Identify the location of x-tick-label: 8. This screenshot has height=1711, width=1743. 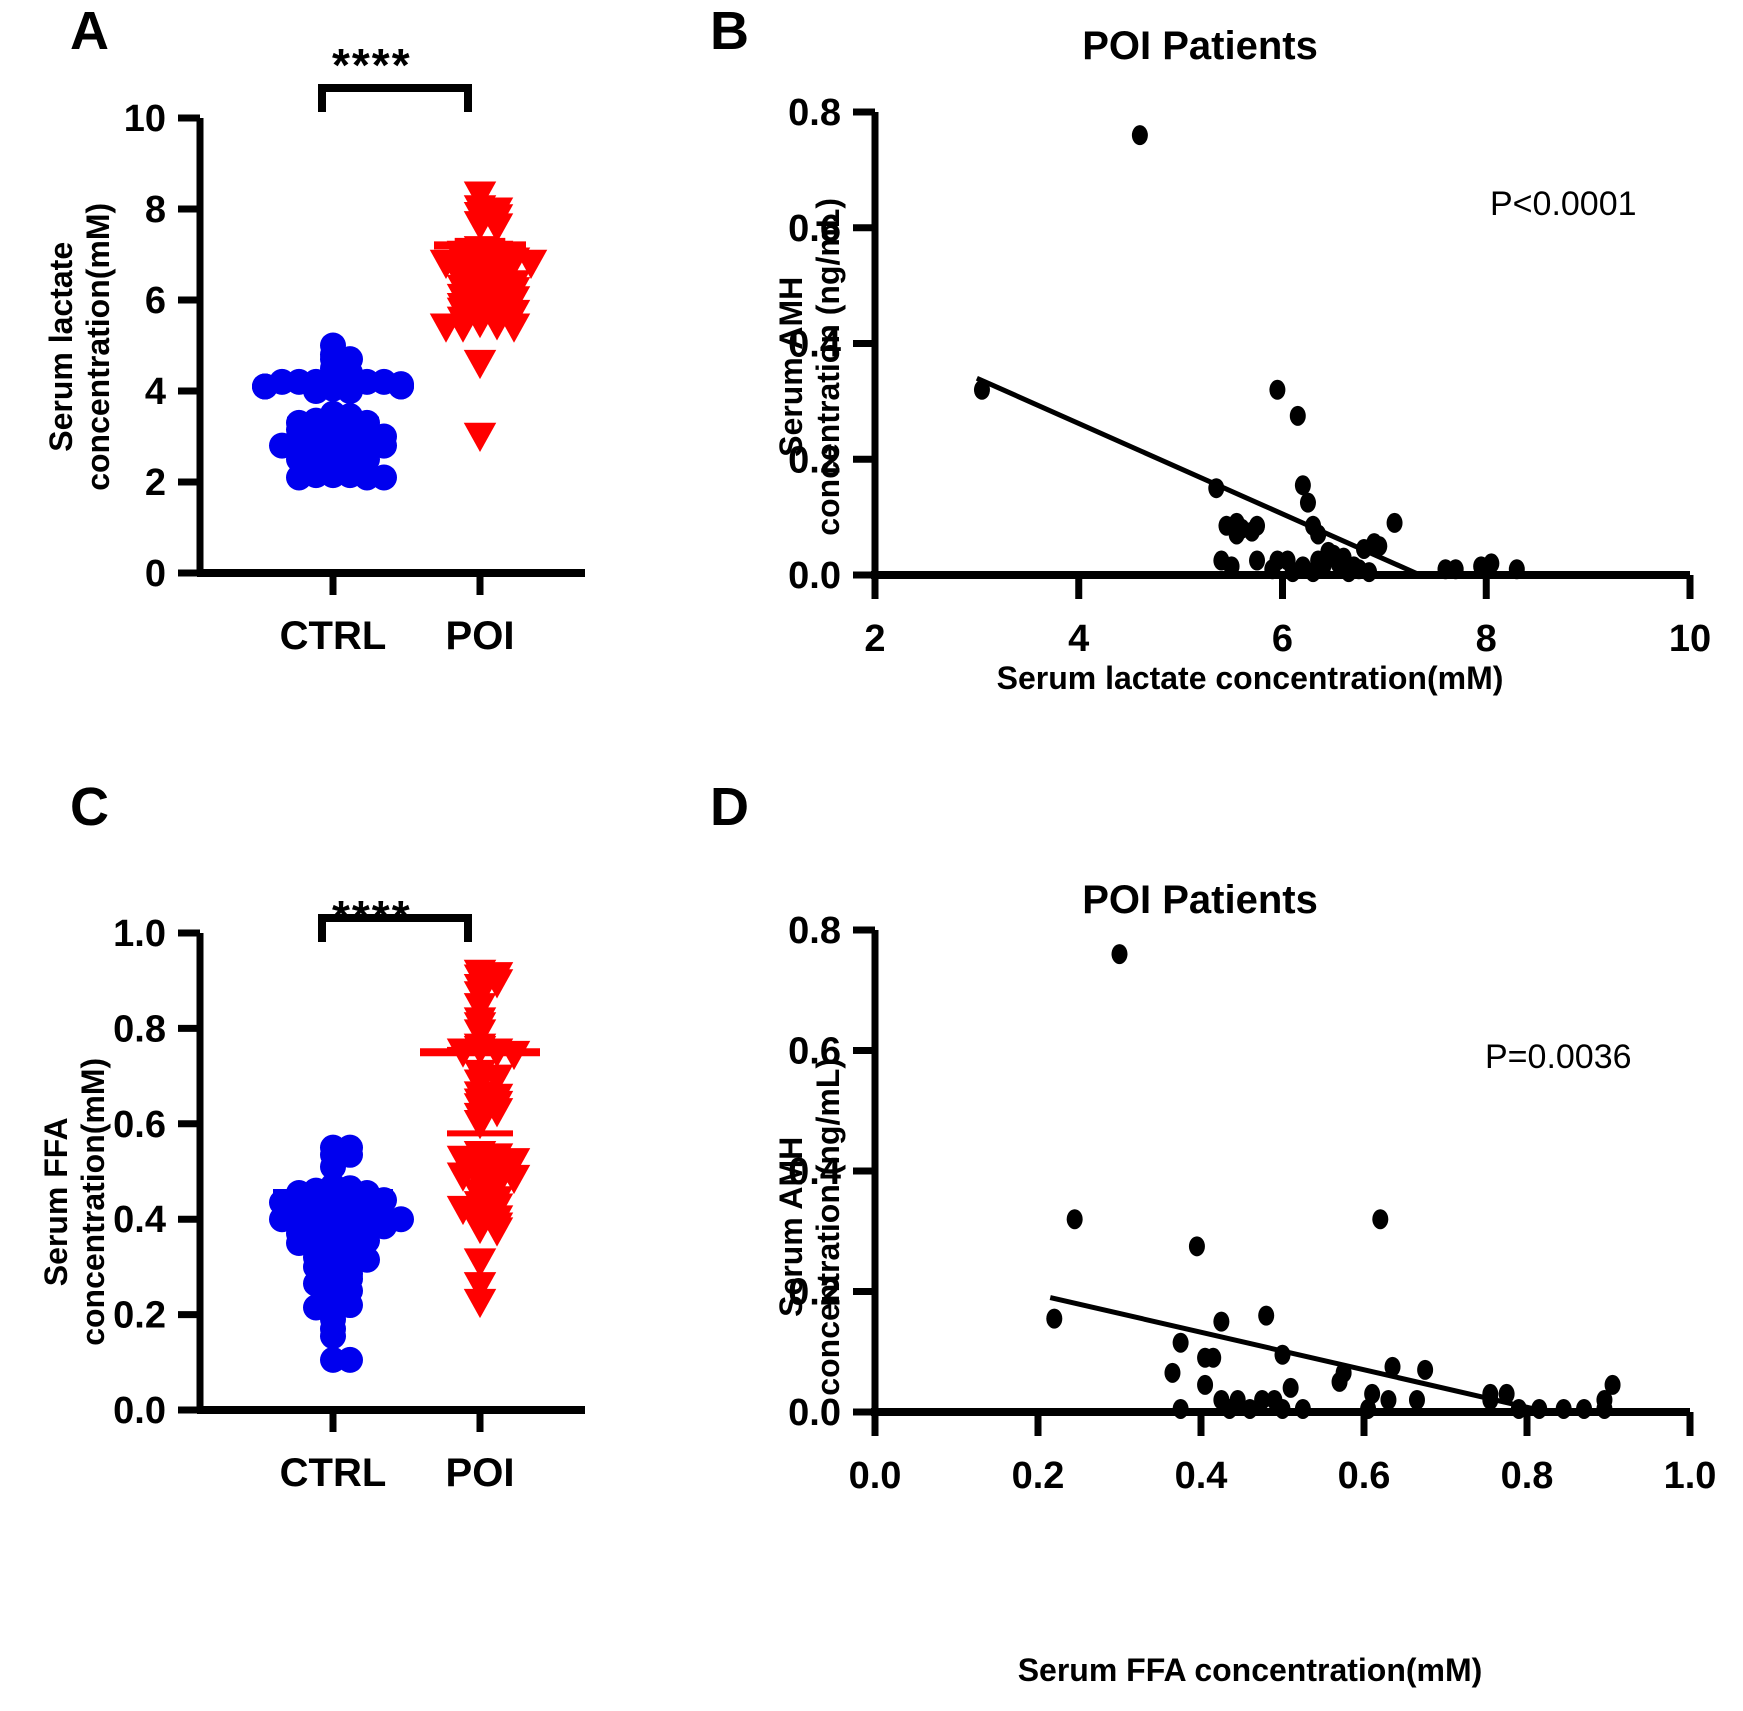
(1486, 639).